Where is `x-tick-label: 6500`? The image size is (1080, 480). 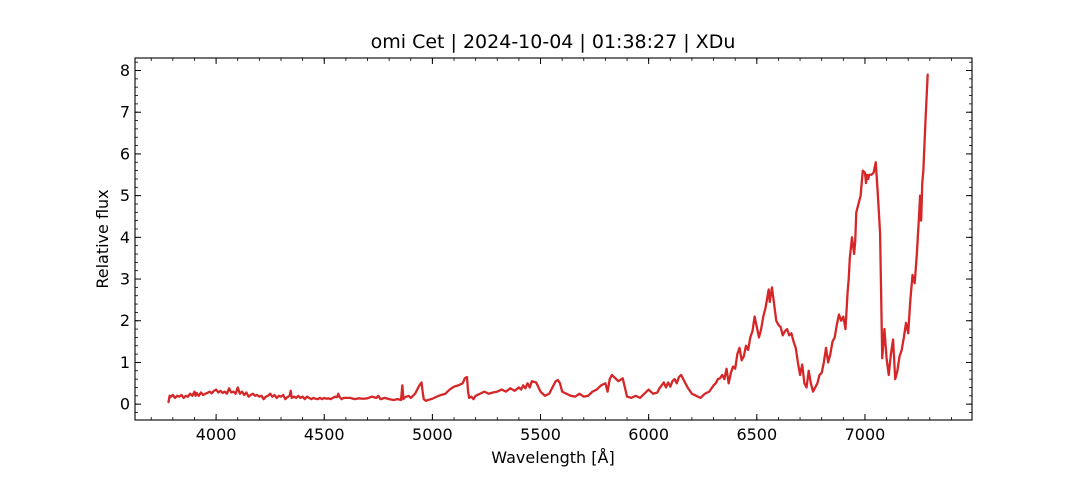
x-tick-label: 6500 is located at coordinates (756, 434).